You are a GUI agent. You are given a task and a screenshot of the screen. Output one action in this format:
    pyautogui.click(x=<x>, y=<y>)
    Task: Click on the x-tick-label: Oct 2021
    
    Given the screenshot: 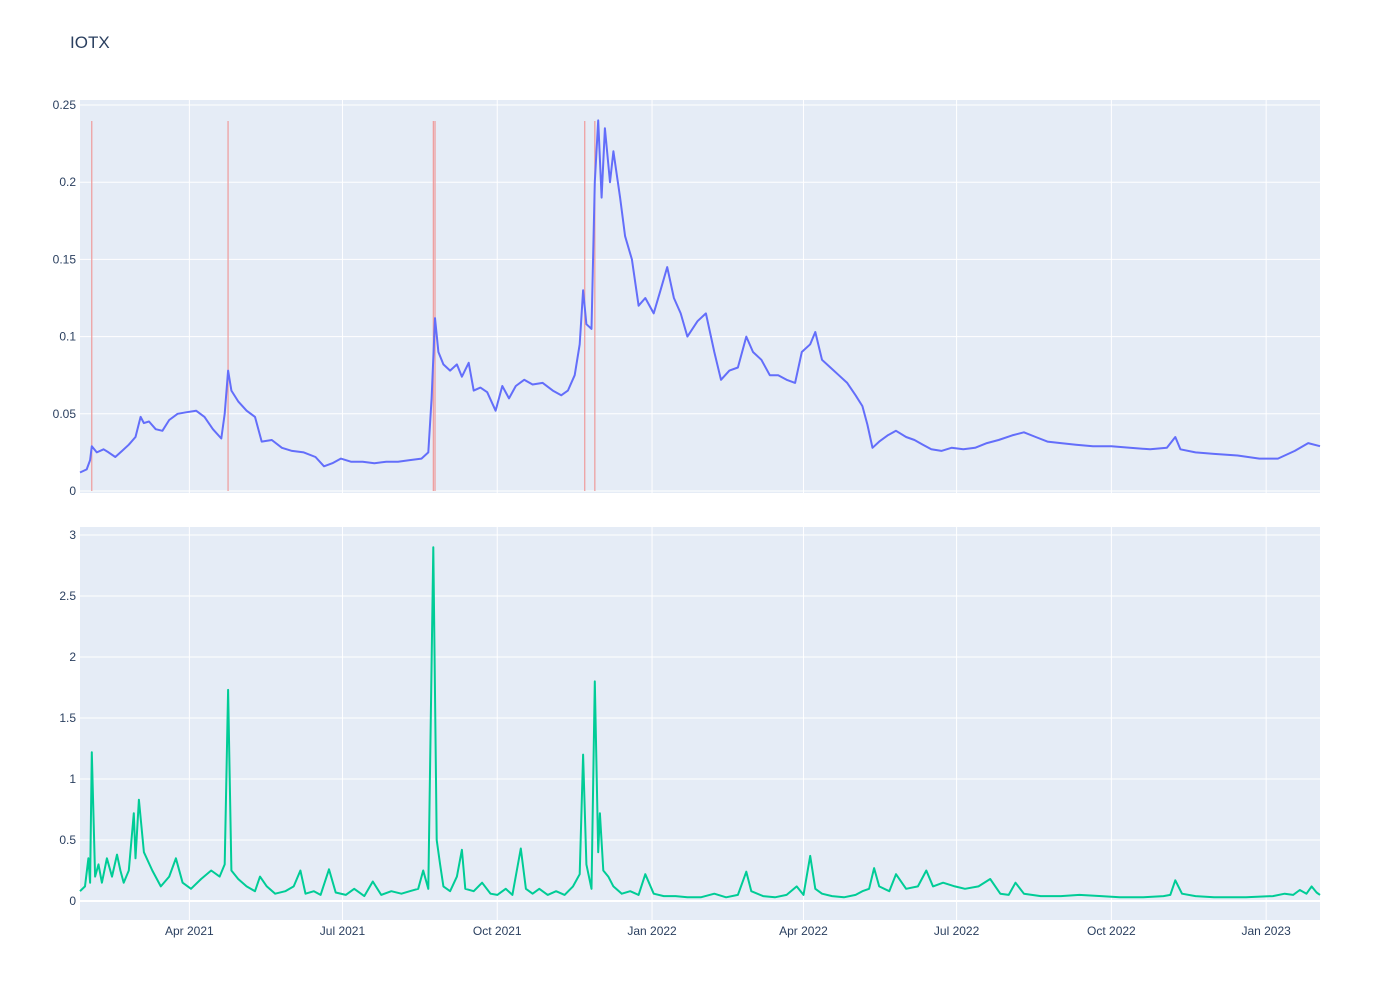 What is the action you would take?
    pyautogui.click(x=497, y=931)
    